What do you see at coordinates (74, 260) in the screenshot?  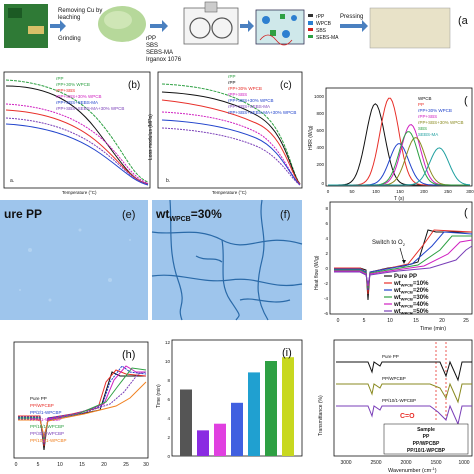 I see `panel-e: ure PP (e)` at bounding box center [74, 260].